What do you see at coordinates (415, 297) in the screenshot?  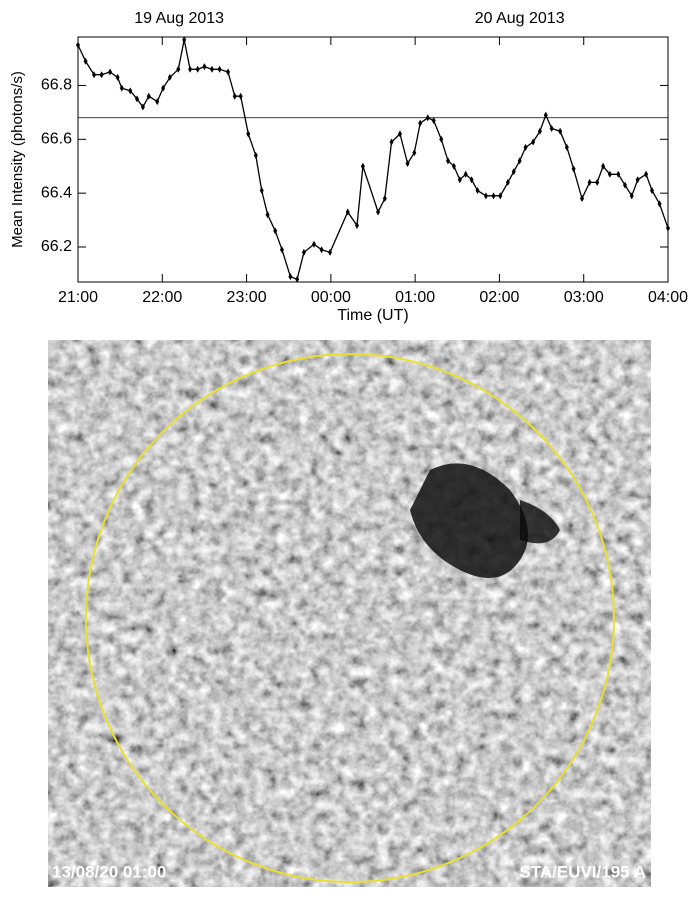 I see `x-tick-label: 01:00` at bounding box center [415, 297].